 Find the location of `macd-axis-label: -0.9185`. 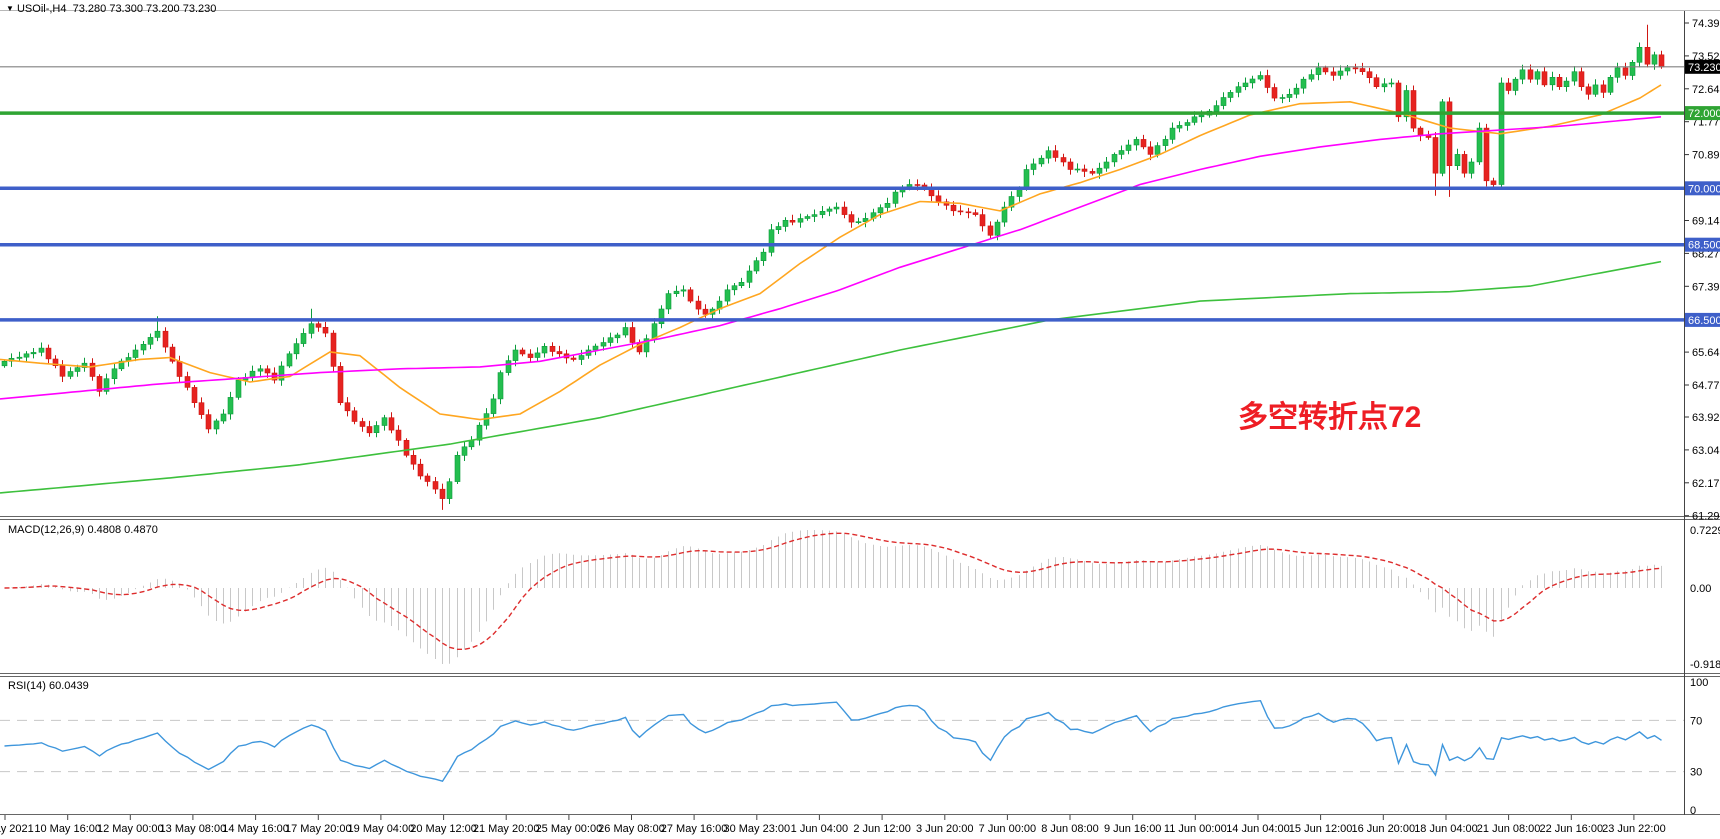

macd-axis-label: -0.9185 is located at coordinates (1705, 665).